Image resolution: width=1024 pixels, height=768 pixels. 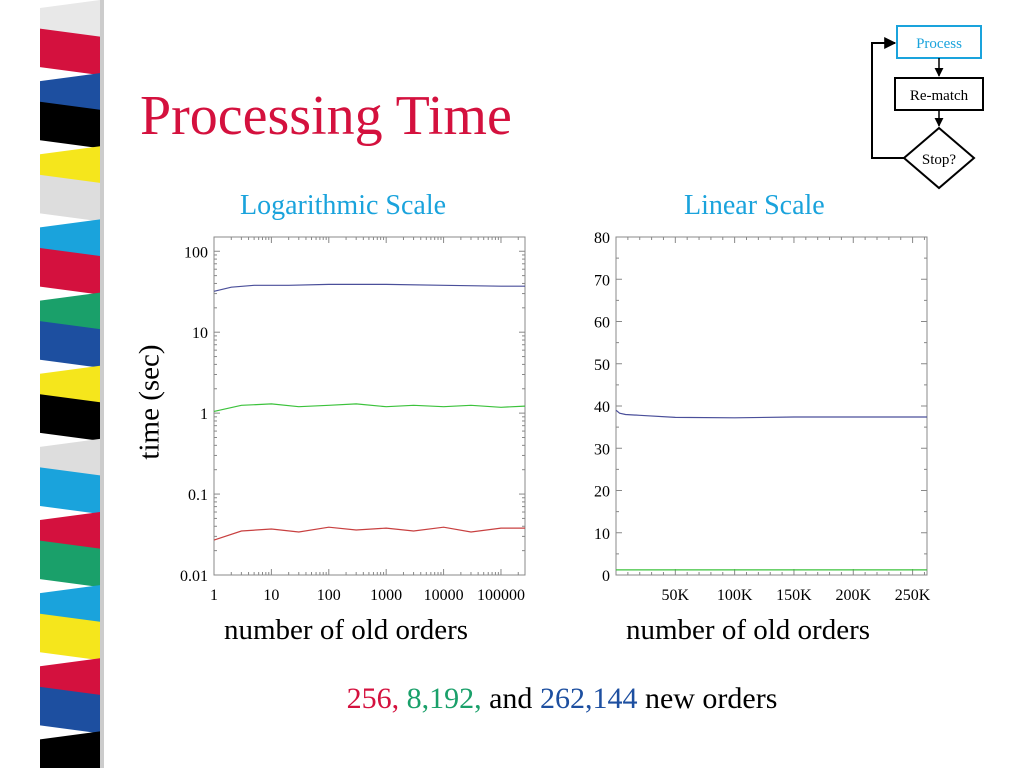 I want to click on flowchart-diagram: Process Re-match Stop?, so click(x=927, y=107).